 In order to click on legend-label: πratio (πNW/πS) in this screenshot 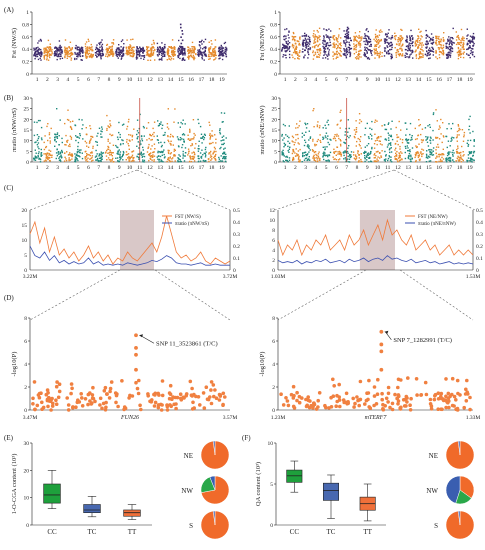, I will do `click(192, 224)`.